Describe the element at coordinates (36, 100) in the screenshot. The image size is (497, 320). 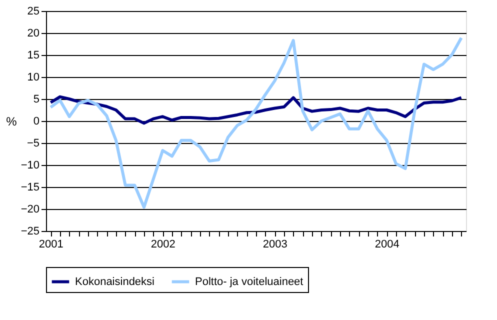
I see `y-tick-label: 5` at that location.